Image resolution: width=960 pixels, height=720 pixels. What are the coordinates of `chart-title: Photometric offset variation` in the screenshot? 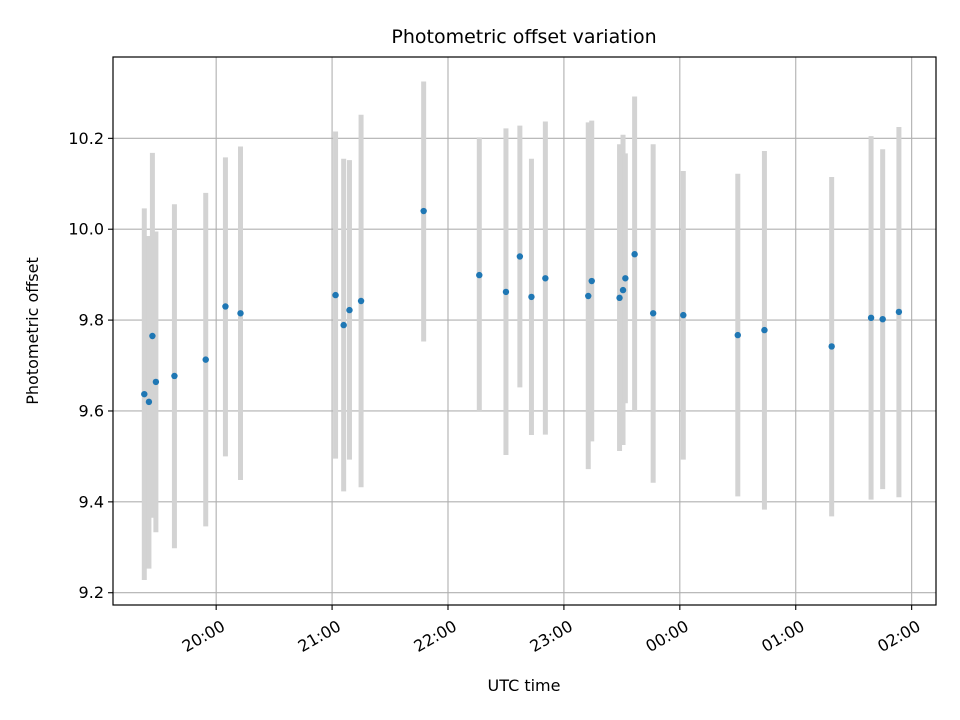 It's located at (523, 37).